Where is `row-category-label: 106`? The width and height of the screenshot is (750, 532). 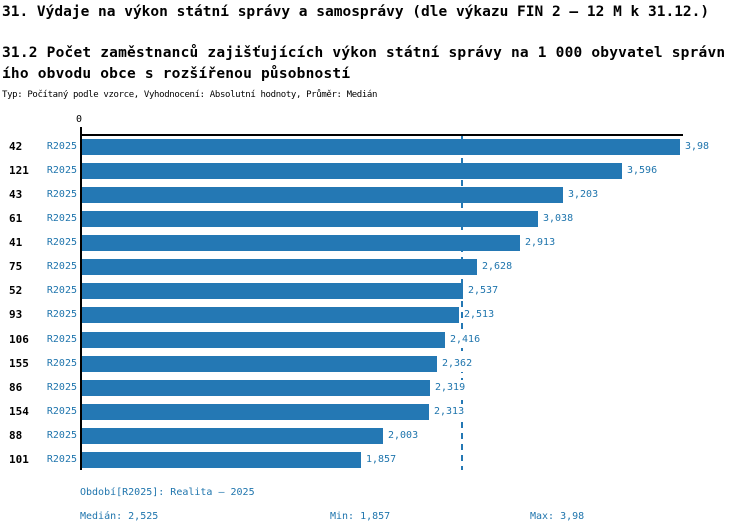 row-category-label: 106 is located at coordinates (19, 339).